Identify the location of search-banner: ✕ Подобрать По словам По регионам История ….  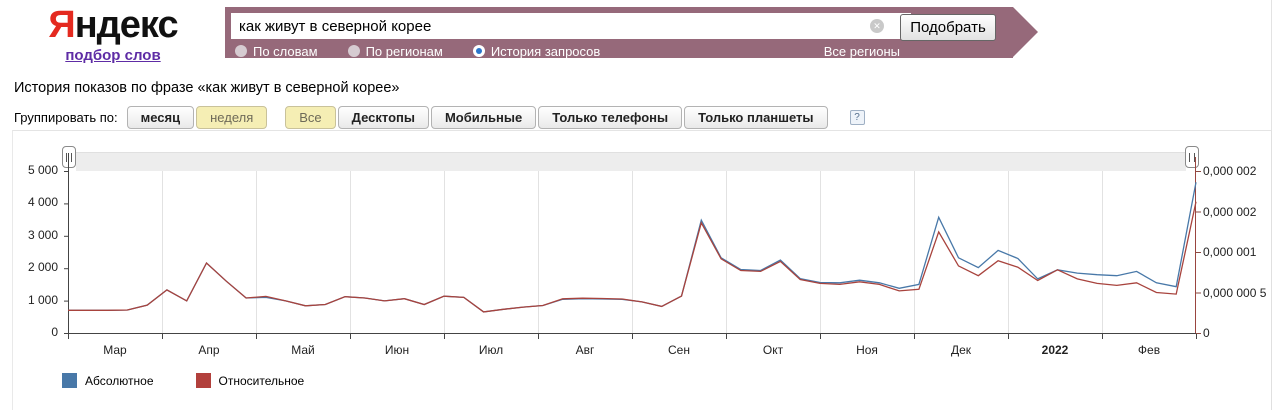
(619, 33).